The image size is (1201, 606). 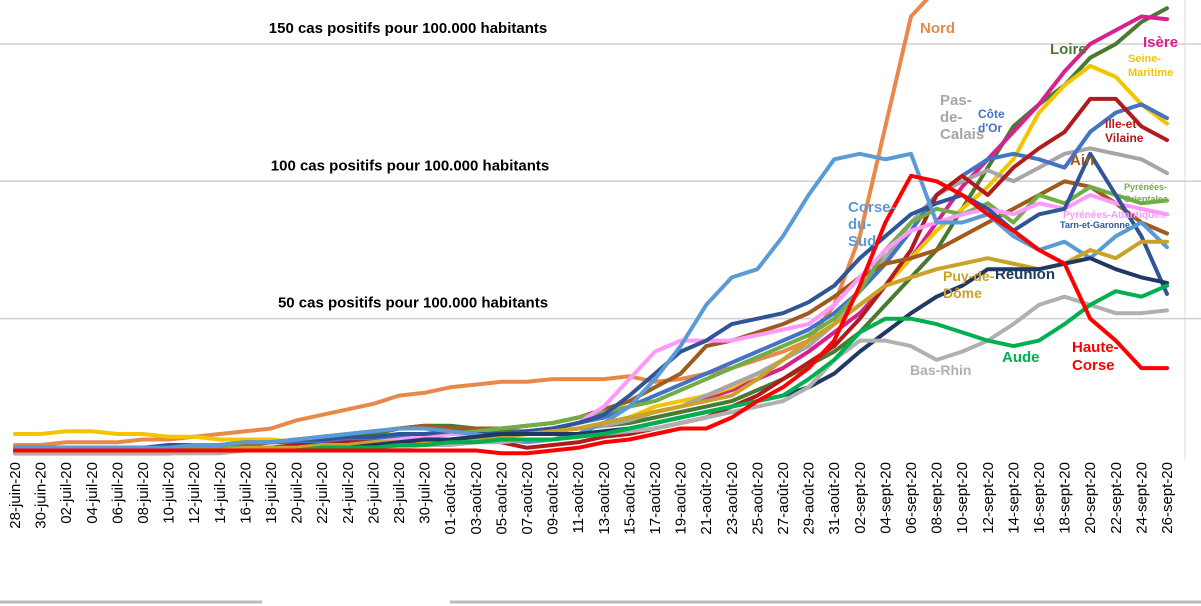 What do you see at coordinates (1141, 498) in the screenshot?
I see `x-tick-label: 24-sept-20` at bounding box center [1141, 498].